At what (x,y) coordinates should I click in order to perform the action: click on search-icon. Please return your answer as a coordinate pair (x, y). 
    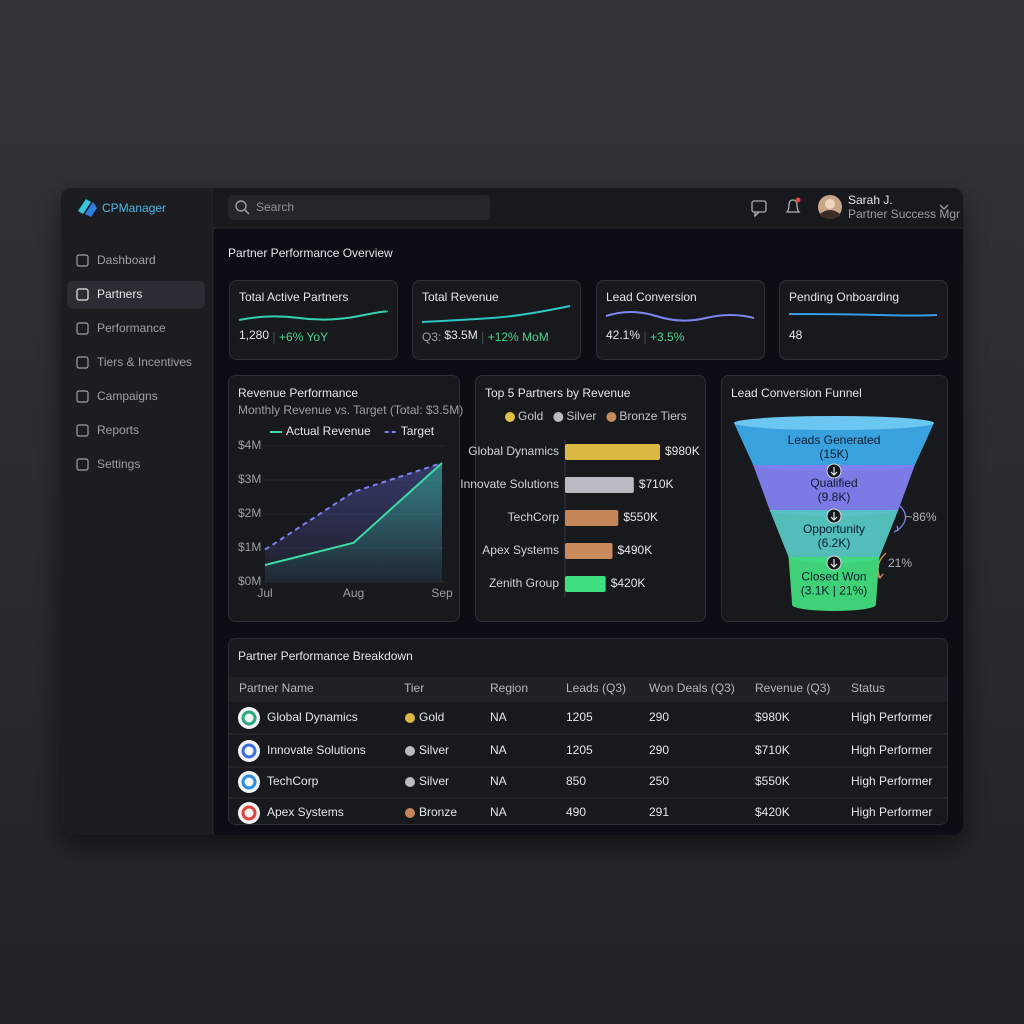
    Looking at the image, I should click on (241, 206).